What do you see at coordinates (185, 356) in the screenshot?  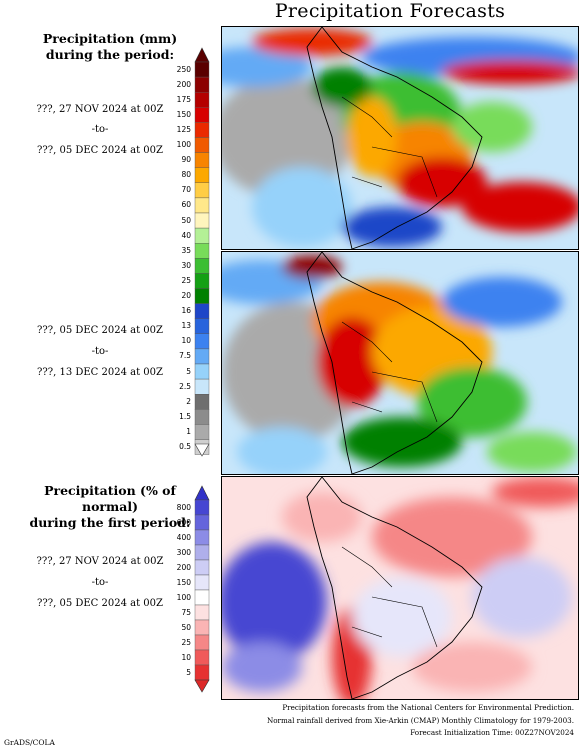 I see `amount-colorbar-label: 7.5` at bounding box center [185, 356].